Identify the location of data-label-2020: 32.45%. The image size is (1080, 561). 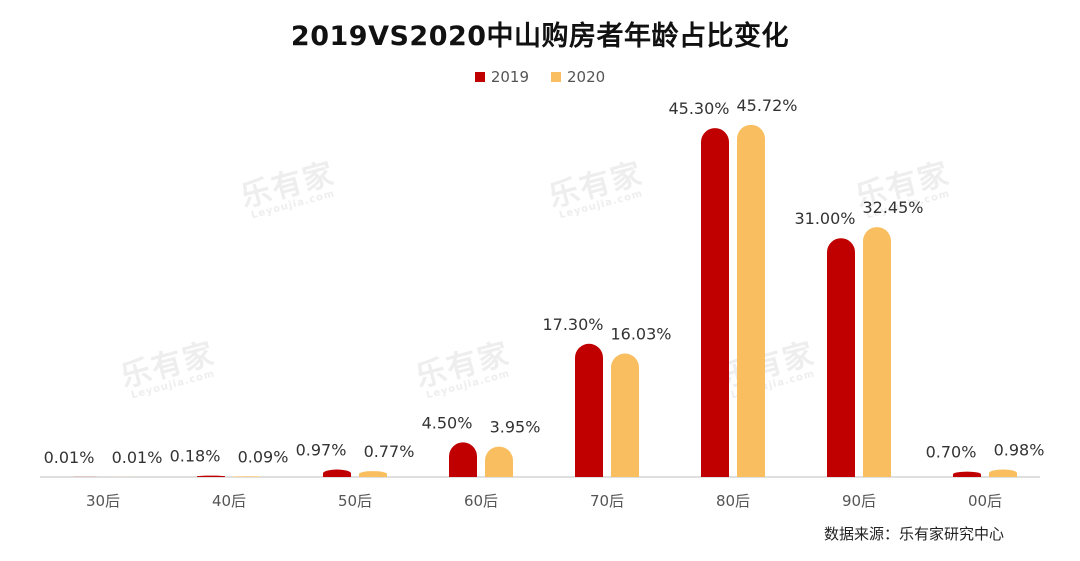
(892, 207).